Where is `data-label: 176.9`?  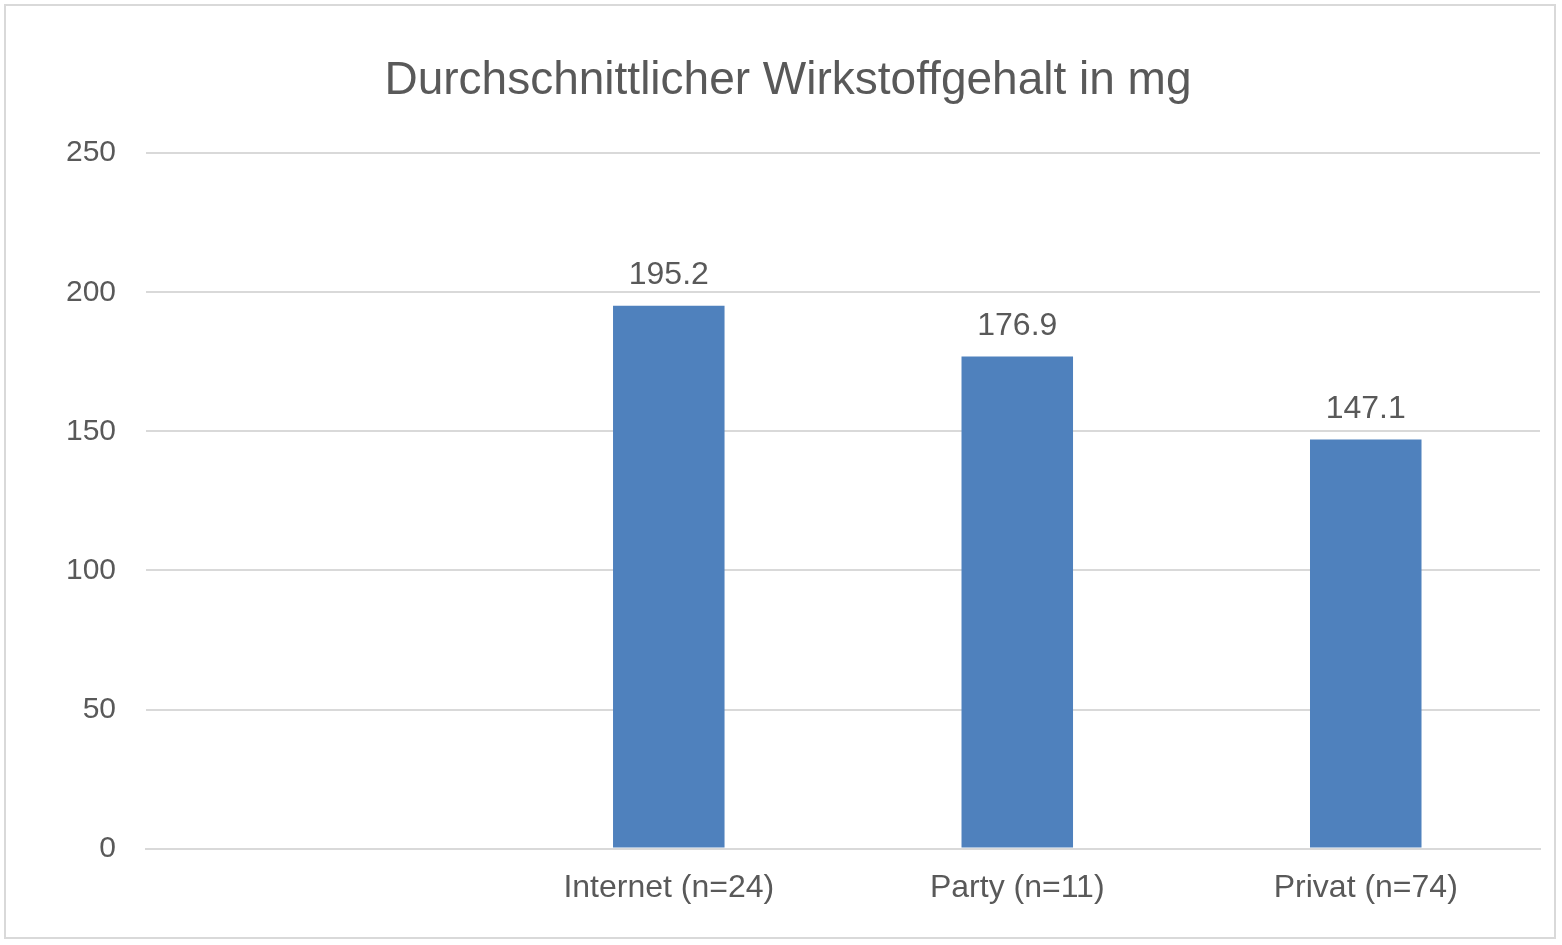 data-label: 176.9 is located at coordinates (1017, 324).